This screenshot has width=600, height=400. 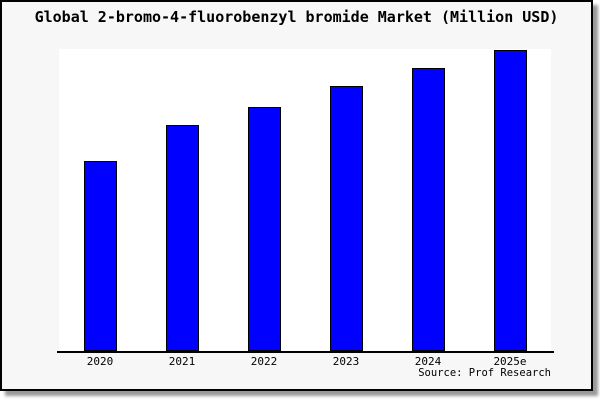 I want to click on bar-2025e, so click(x=510, y=200).